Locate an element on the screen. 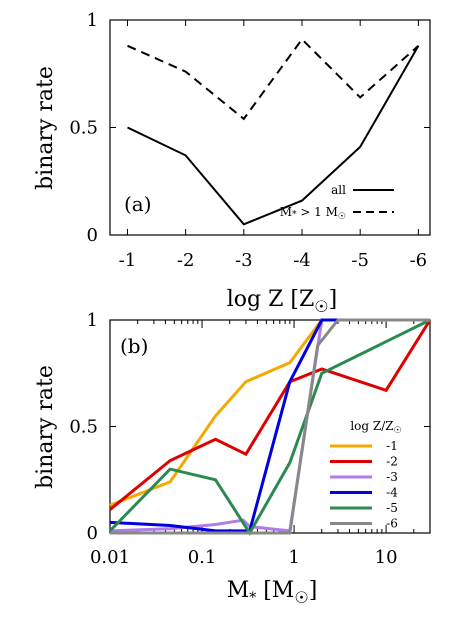 This screenshot has height=621, width=464. legend-b-label: -6 is located at coordinates (392, 524).